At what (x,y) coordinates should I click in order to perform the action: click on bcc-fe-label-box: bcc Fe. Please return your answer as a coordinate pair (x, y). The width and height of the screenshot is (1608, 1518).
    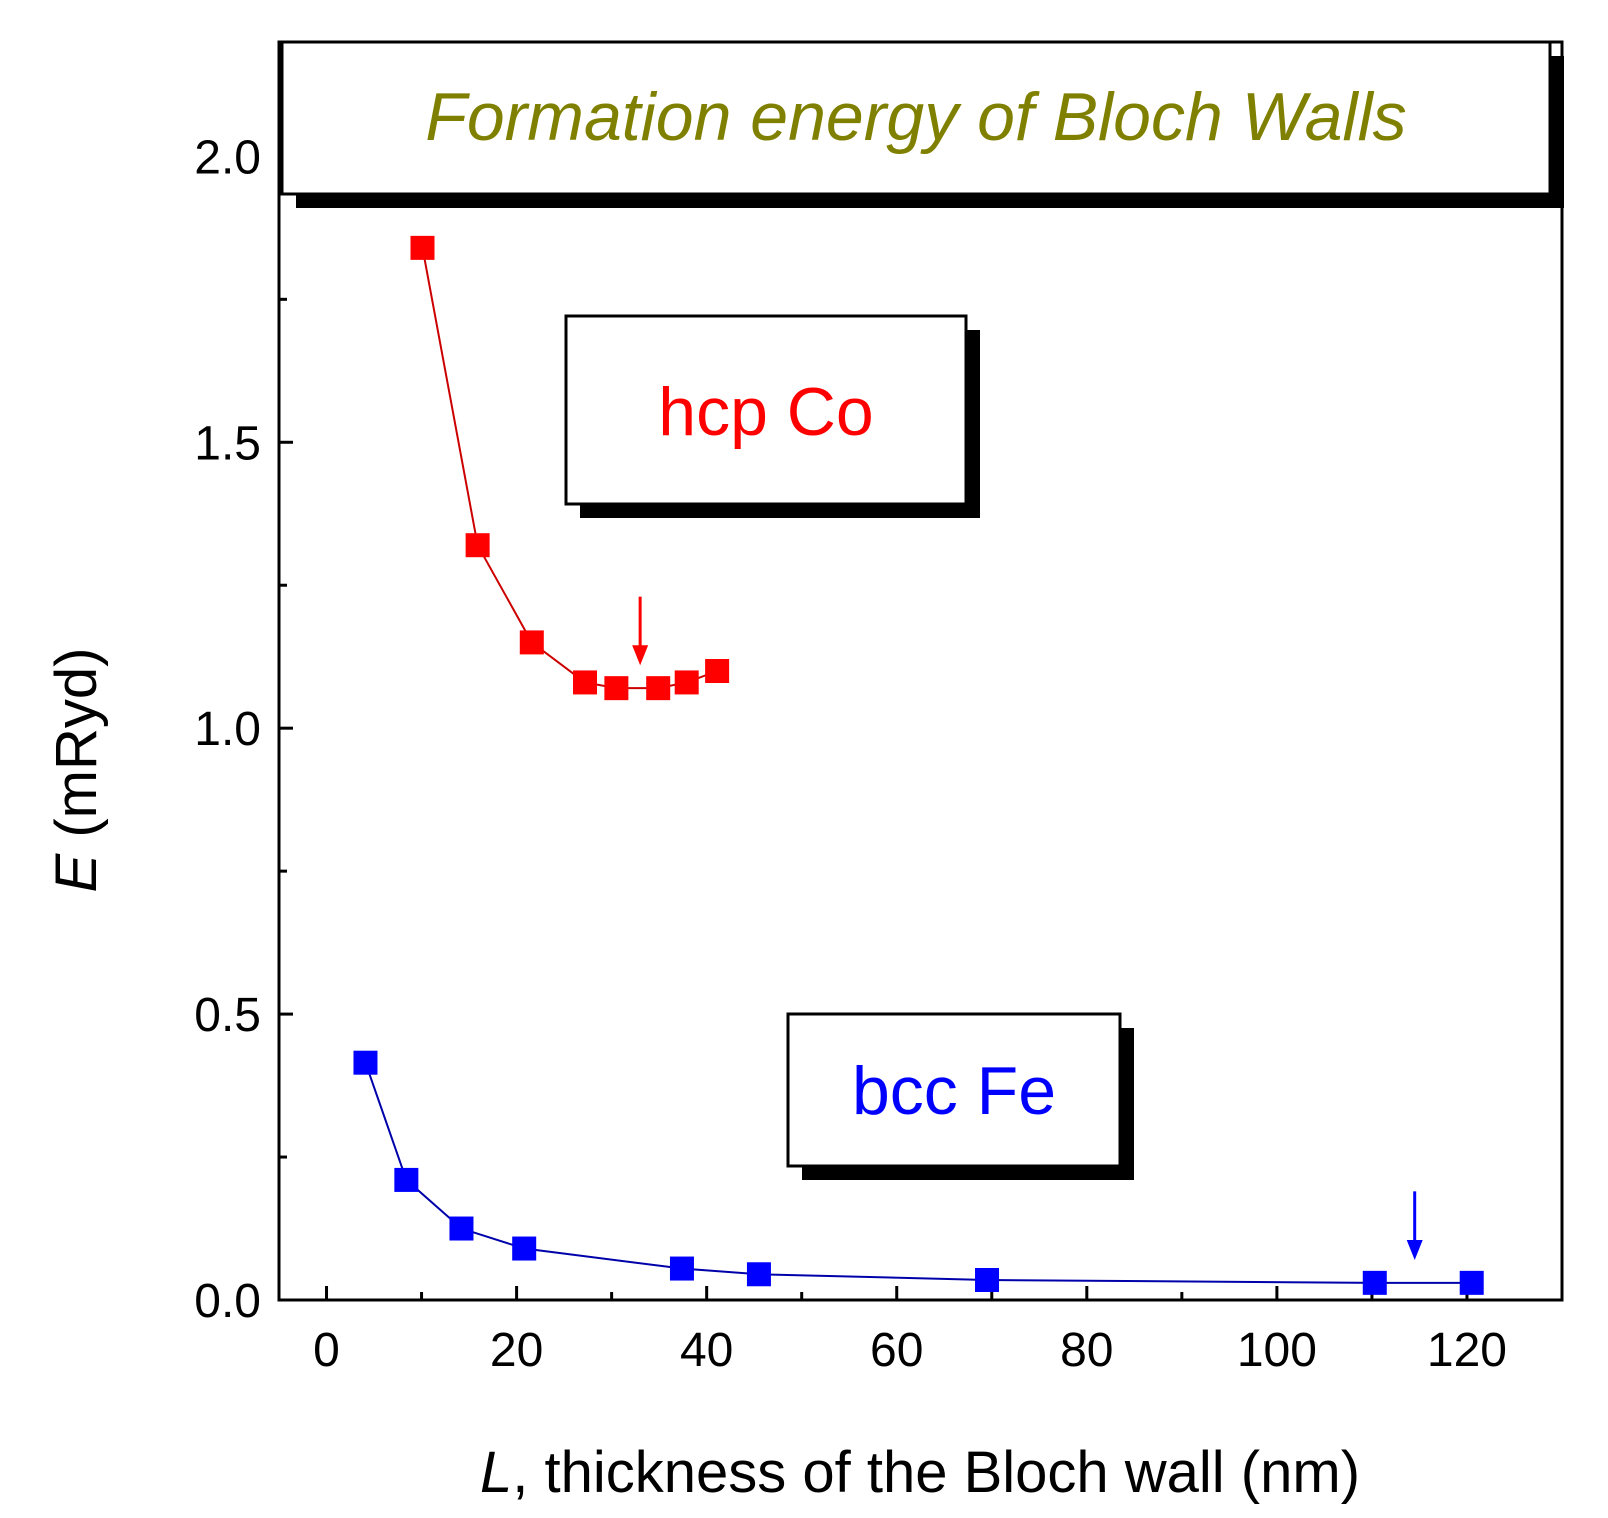
    Looking at the image, I should click on (960, 1096).